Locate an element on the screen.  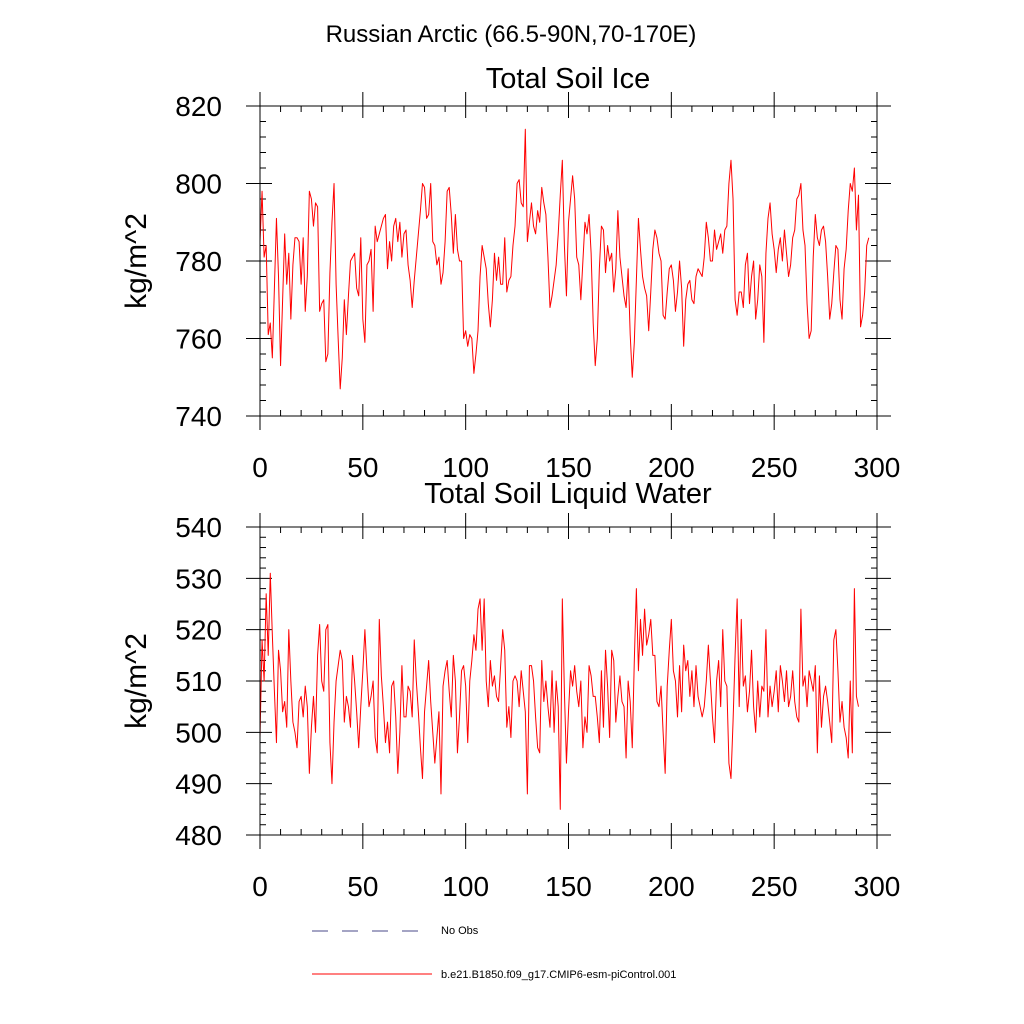
soil-ice-x-tick-label: 50 is located at coordinates (362, 467).